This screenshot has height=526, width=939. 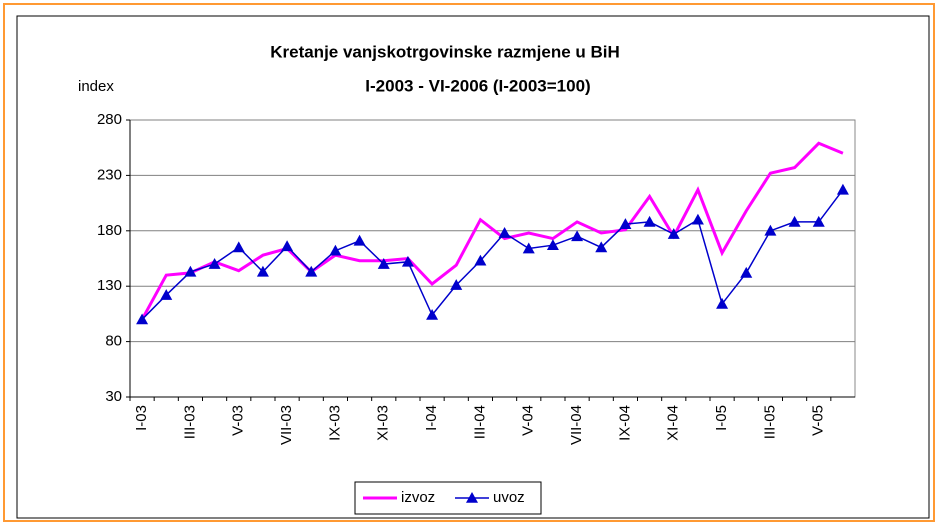 I want to click on x-tick-label: III-04, so click(x=479, y=422).